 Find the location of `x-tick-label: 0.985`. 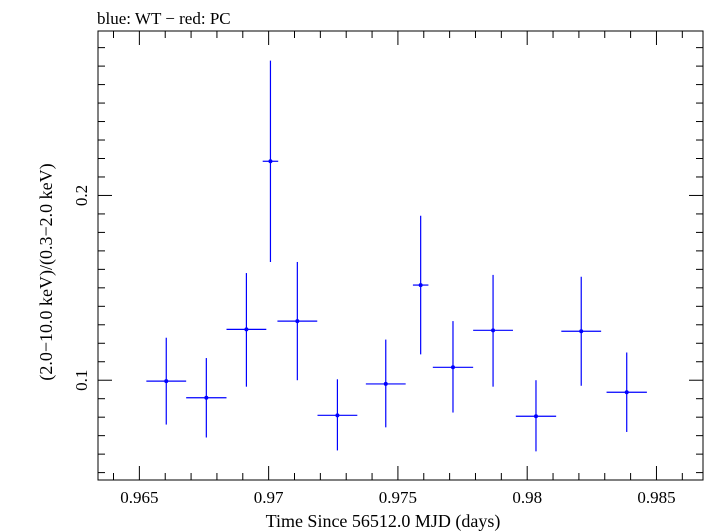

x-tick-label: 0.985 is located at coordinates (656, 497).